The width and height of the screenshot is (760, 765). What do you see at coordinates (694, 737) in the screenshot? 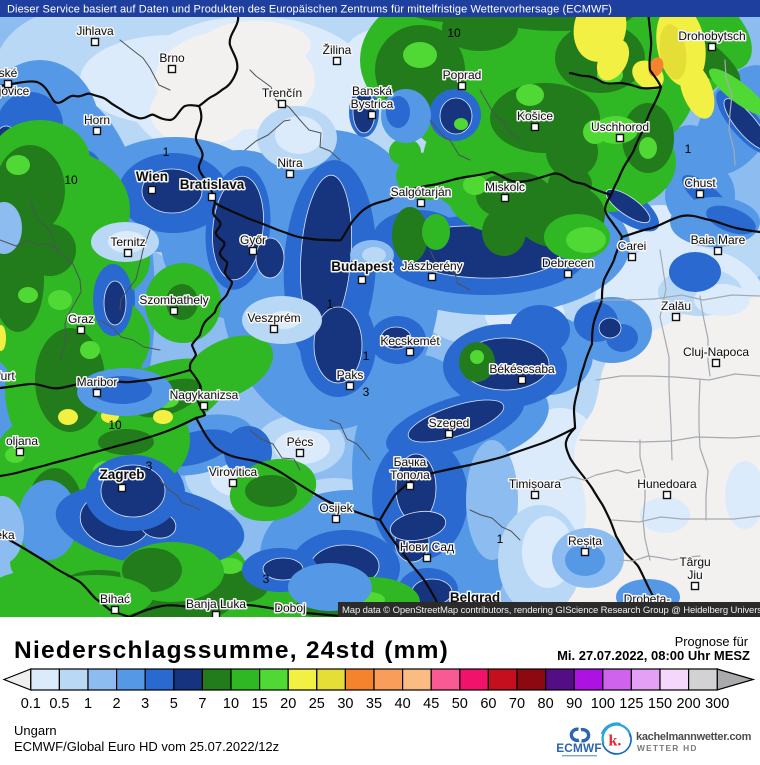
I see `svg-text: kachelmannwetter.com` at bounding box center [694, 737].